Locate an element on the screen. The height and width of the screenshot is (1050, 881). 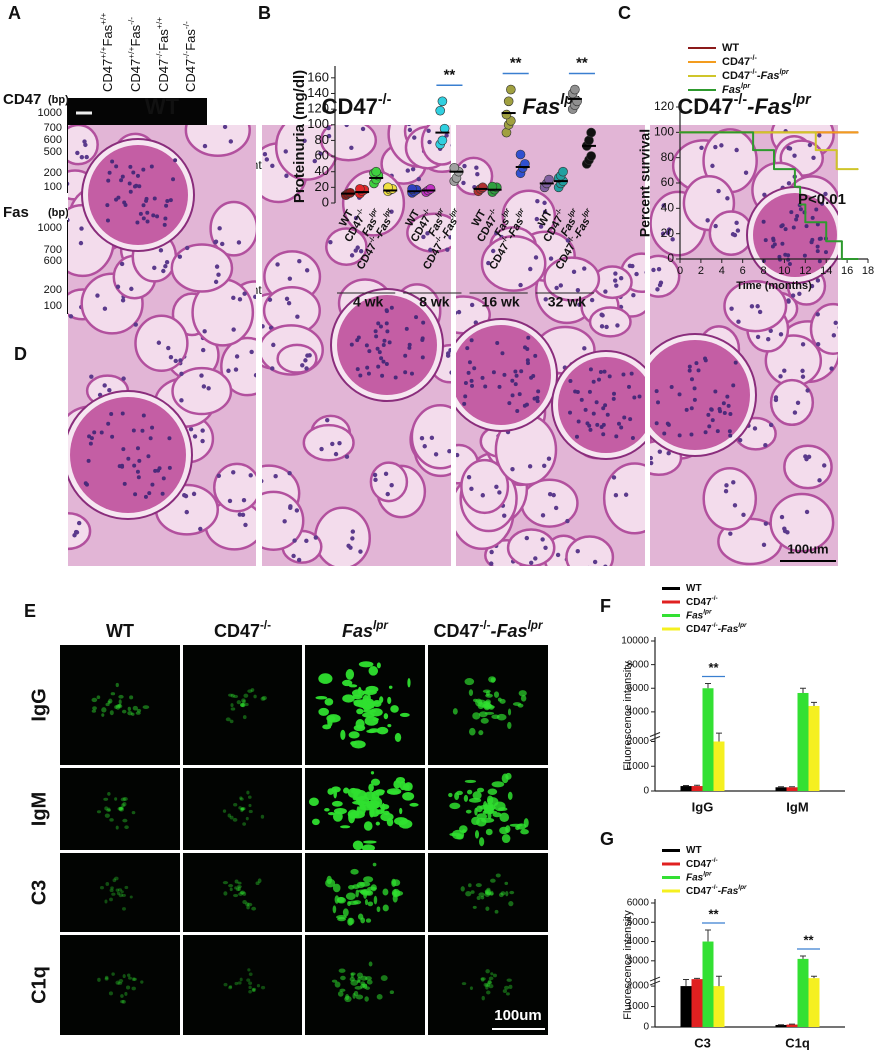
y-tick-label: 100 is located at coordinates (664, 132).